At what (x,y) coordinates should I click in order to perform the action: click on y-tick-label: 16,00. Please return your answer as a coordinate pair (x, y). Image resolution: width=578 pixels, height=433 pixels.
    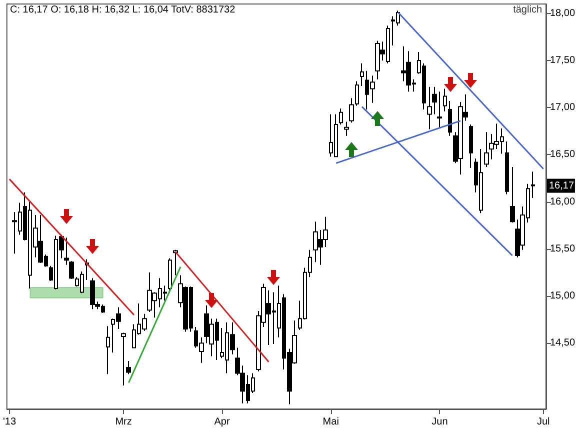
    Looking at the image, I should click on (563, 202).